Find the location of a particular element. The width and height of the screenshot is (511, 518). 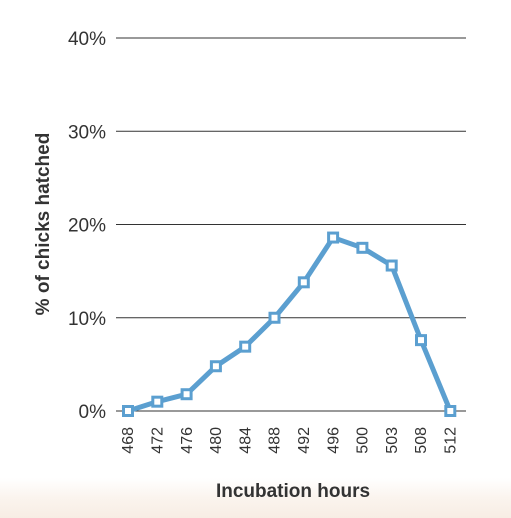

y-tick-label: 0% is located at coordinates (93, 412).